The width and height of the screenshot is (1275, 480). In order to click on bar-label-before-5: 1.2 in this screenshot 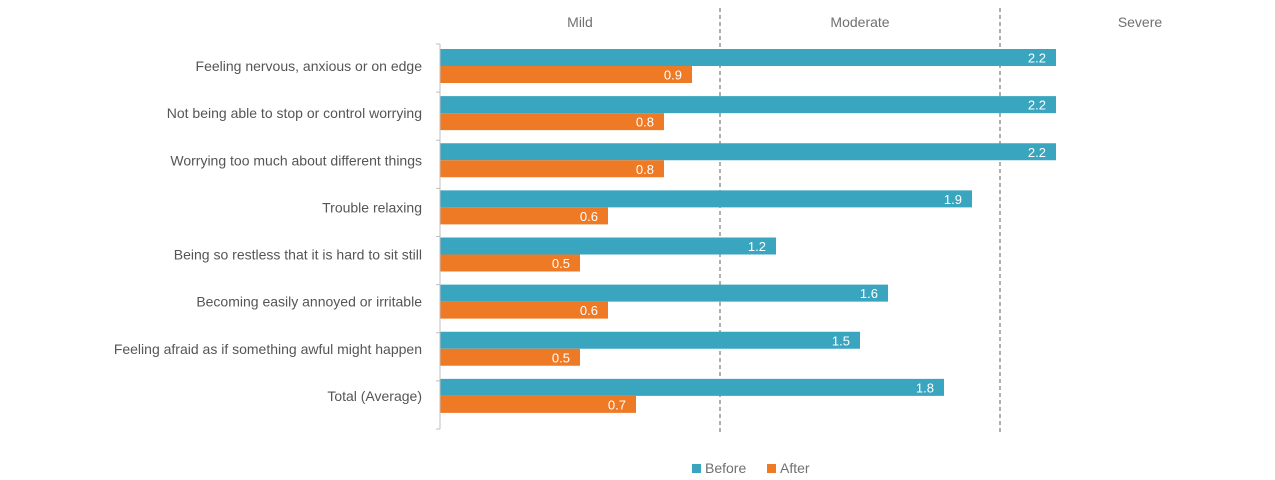, I will do `click(757, 246)`.